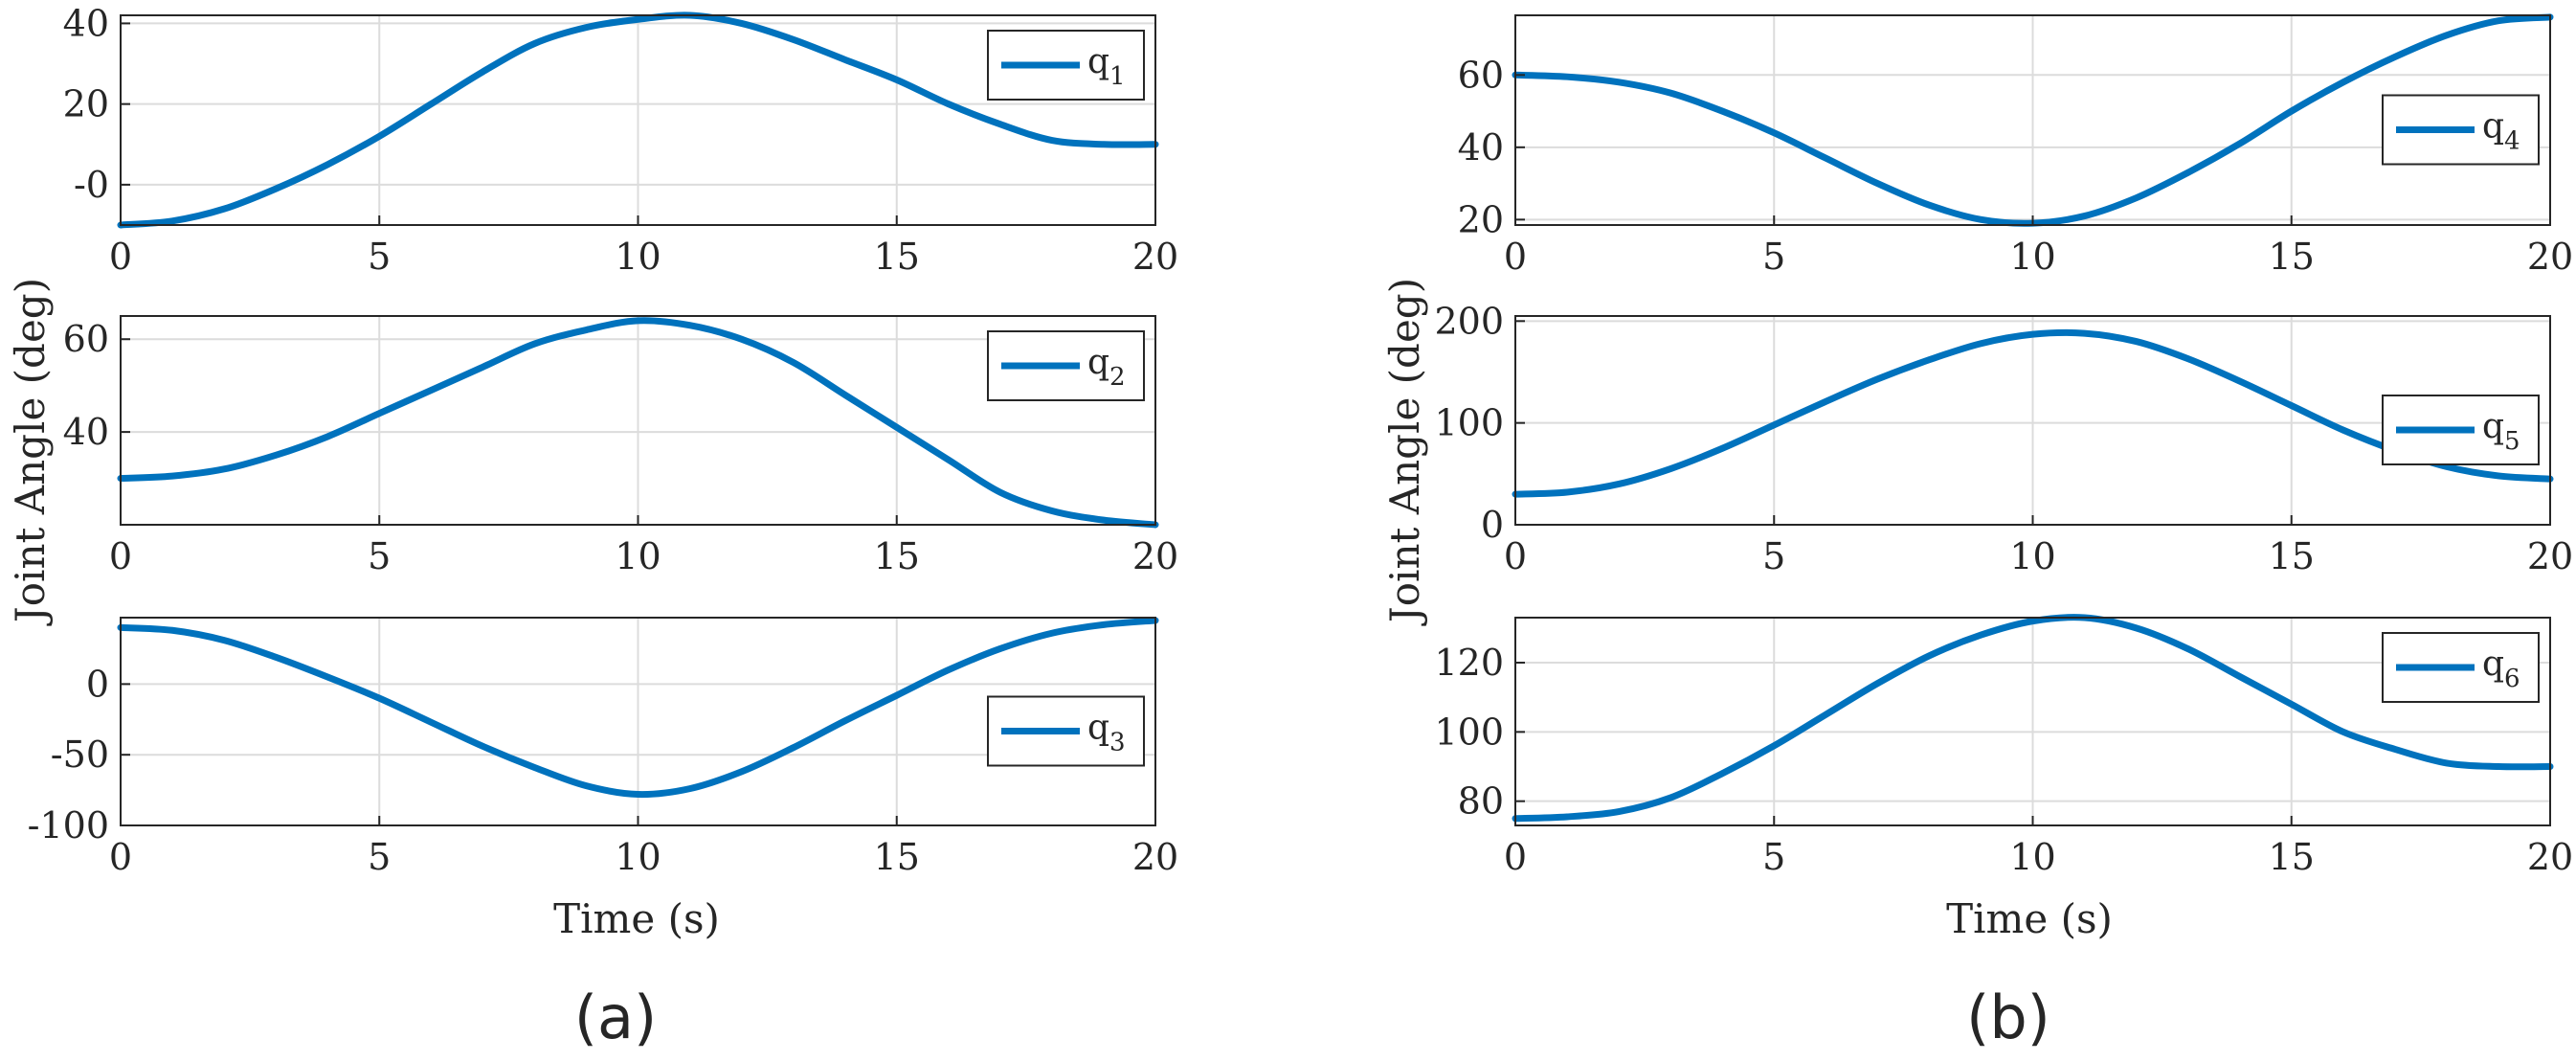 The height and width of the screenshot is (1061, 2576). I want to click on subplot-1: 0 5 10 15 20 -0 20 40 q1, so click(621, 140).